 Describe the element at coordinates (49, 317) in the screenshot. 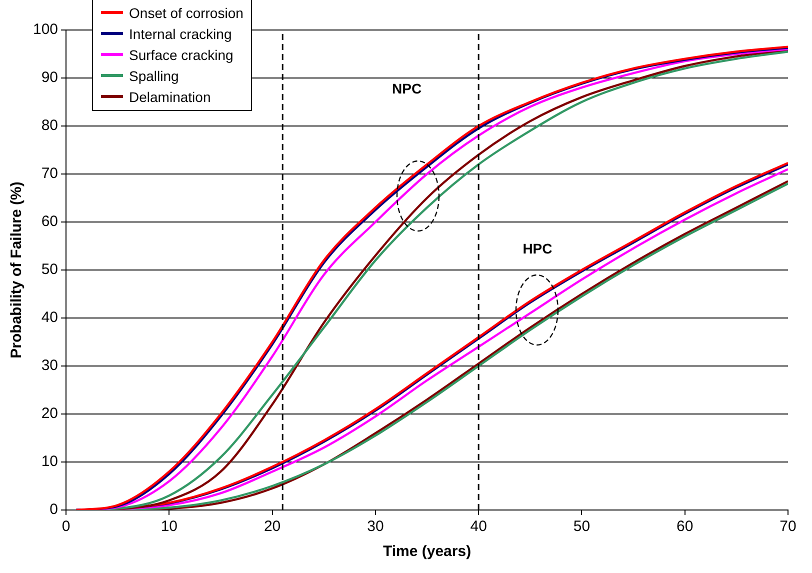

I see `y-tick-label: 40` at that location.